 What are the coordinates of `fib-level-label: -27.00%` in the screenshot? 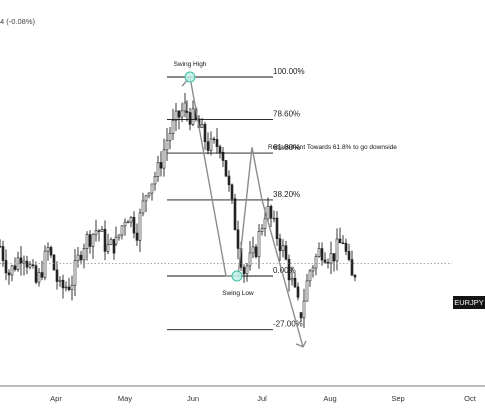 It's located at (288, 324).